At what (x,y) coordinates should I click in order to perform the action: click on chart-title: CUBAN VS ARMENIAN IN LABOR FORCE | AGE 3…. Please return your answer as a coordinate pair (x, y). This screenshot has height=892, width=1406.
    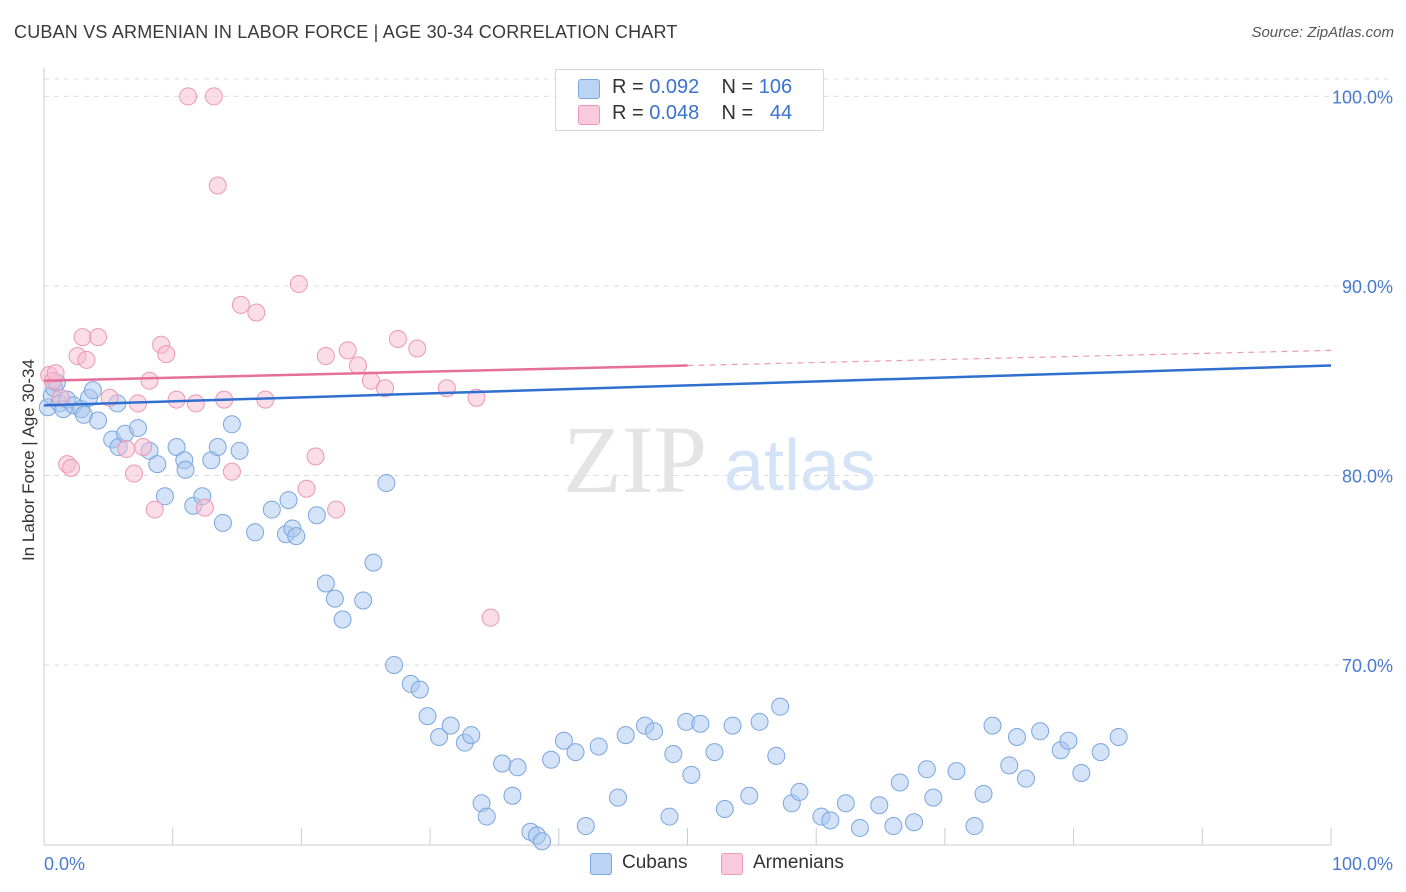
    Looking at the image, I should click on (346, 32).